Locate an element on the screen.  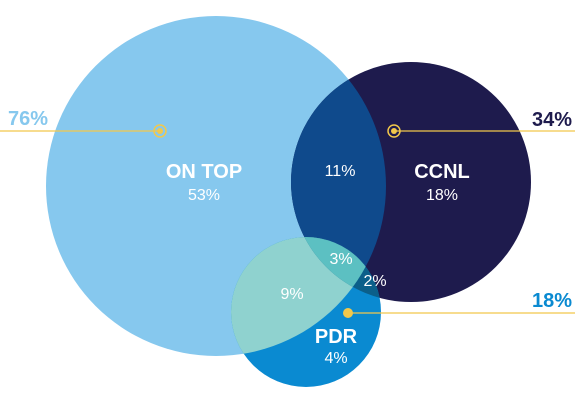
ccnl-leader-marker is located at coordinates (394, 131).